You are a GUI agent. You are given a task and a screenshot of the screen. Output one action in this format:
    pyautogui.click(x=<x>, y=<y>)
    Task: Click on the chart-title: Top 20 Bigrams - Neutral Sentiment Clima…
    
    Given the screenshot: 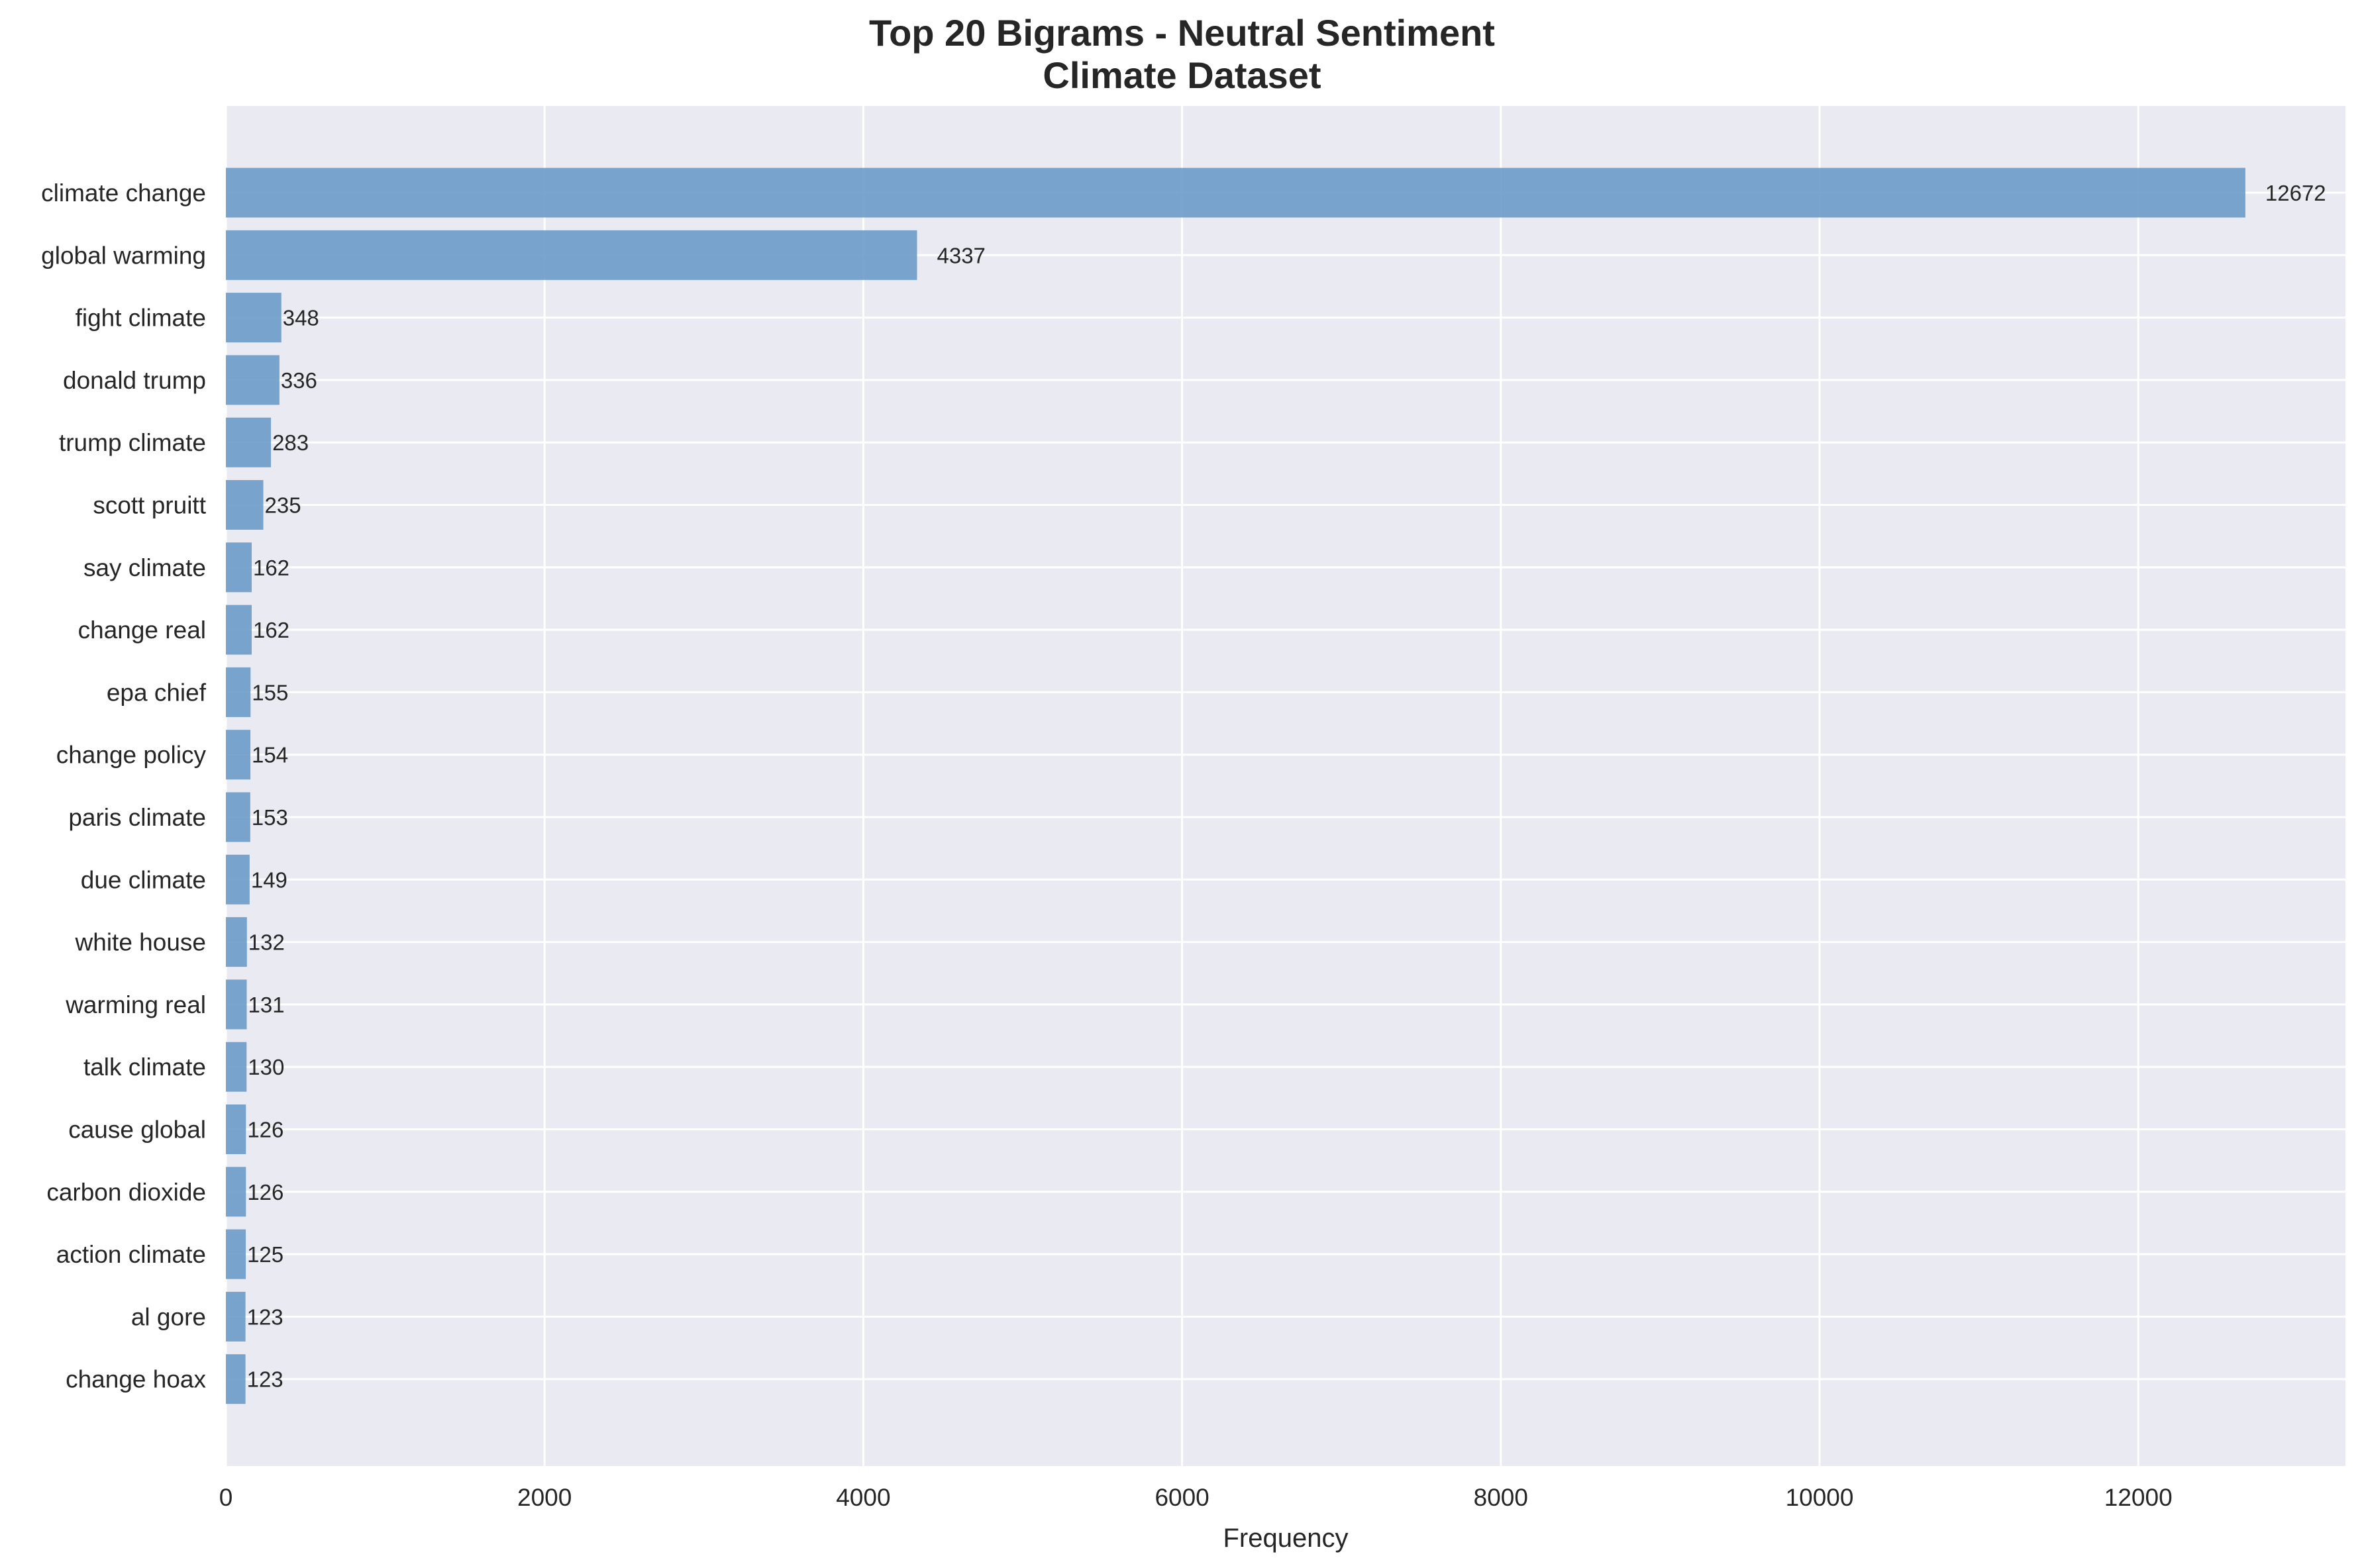 What is the action you would take?
    pyautogui.click(x=1182, y=54)
    